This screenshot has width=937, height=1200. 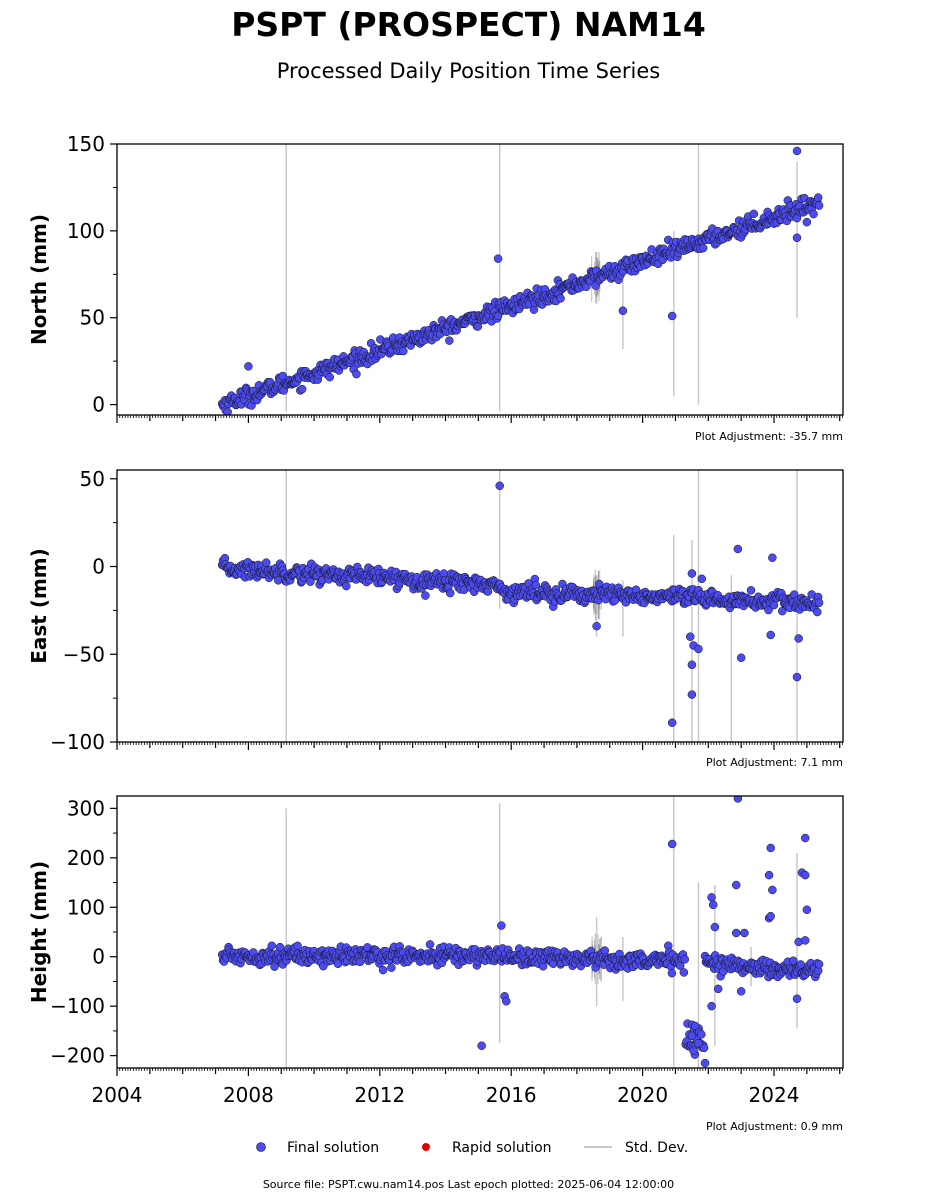 I want to click on plot-adjustment-label: Plot Adjustment: -35.7 mm, so click(x=769, y=436).